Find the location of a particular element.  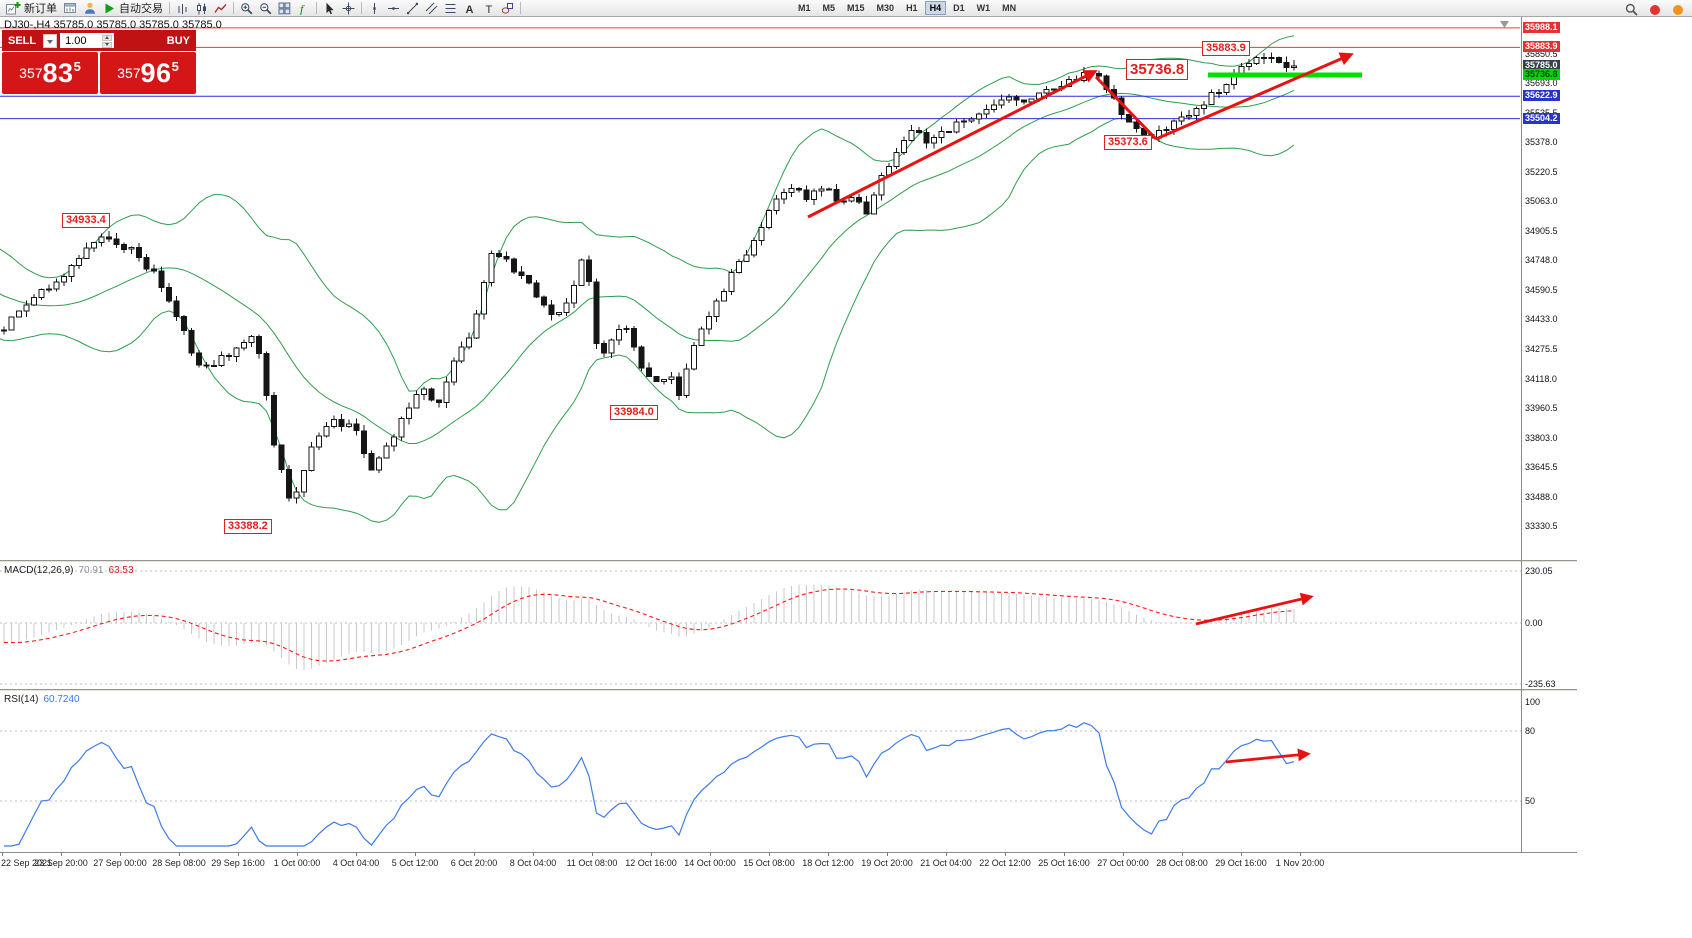

zoom-in-button is located at coordinates (246, 8).